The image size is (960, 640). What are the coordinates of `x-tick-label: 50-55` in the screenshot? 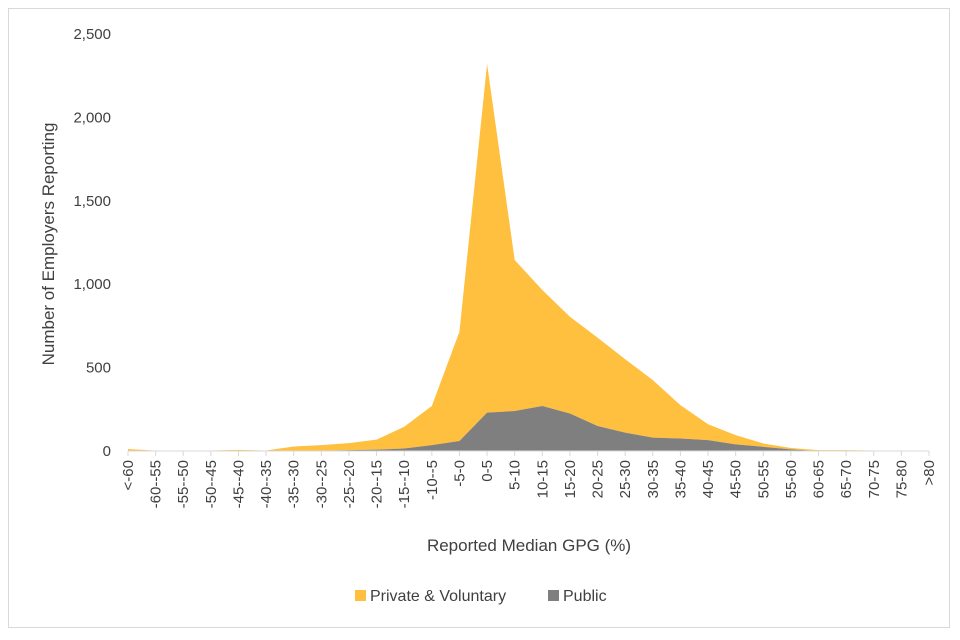 It's located at (763, 479).